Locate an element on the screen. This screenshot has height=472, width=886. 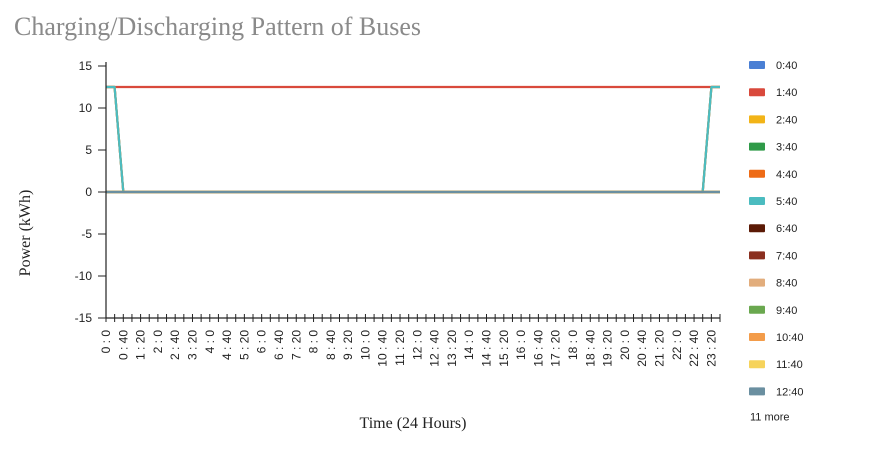
x-tick-label: 6 : 0 is located at coordinates (262, 342).